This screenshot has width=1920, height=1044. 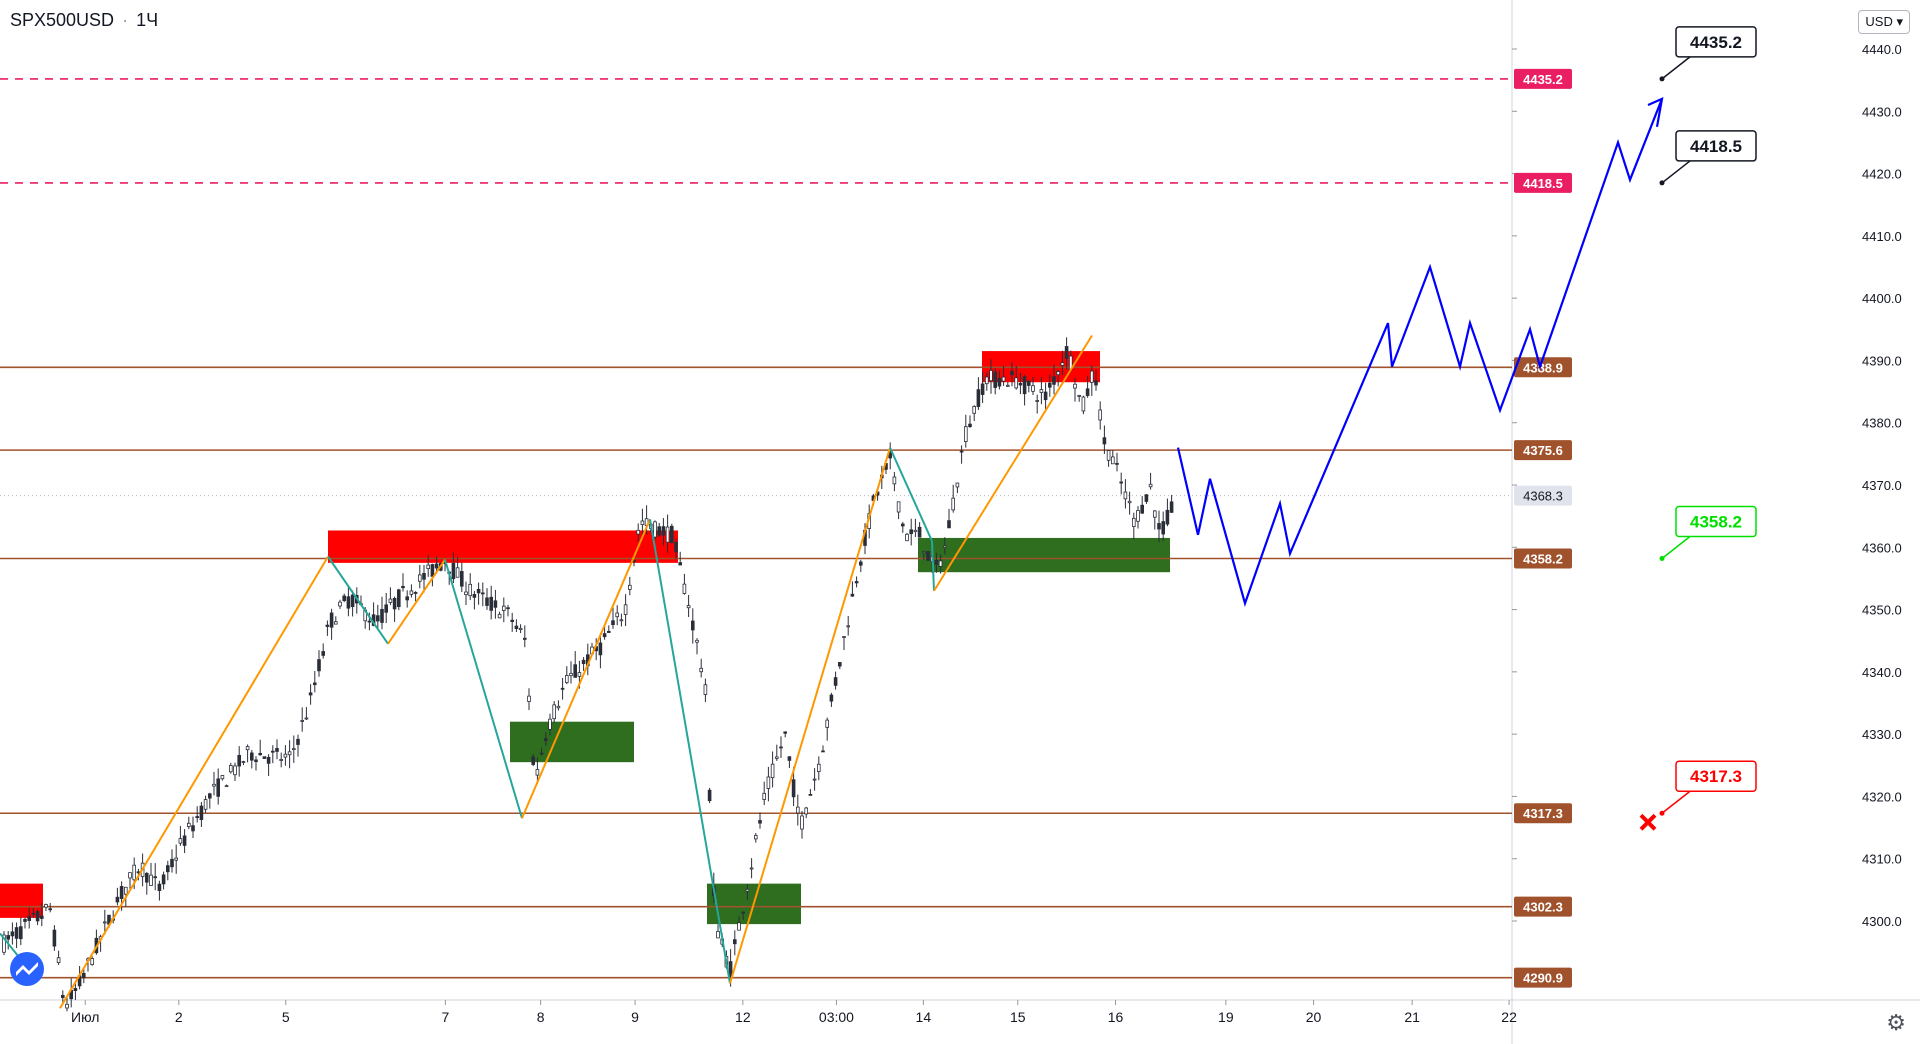 I want to click on x-tick-label: 19, so click(x=1226, y=1017).